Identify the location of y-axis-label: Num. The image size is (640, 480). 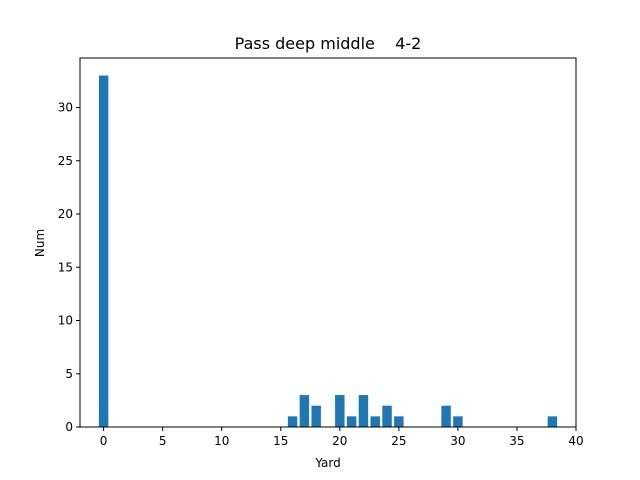
(40, 243).